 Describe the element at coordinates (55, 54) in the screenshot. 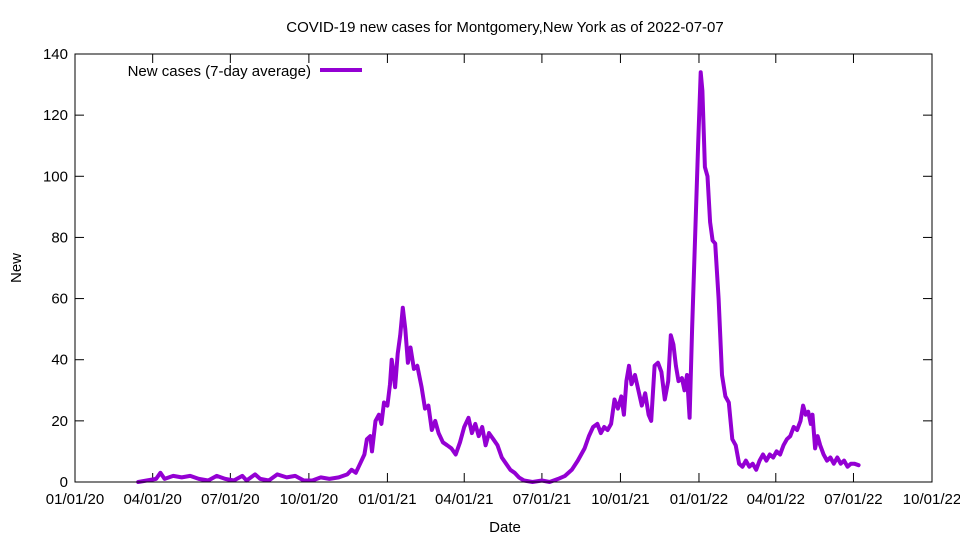

I see `y-tick-label: 140` at that location.